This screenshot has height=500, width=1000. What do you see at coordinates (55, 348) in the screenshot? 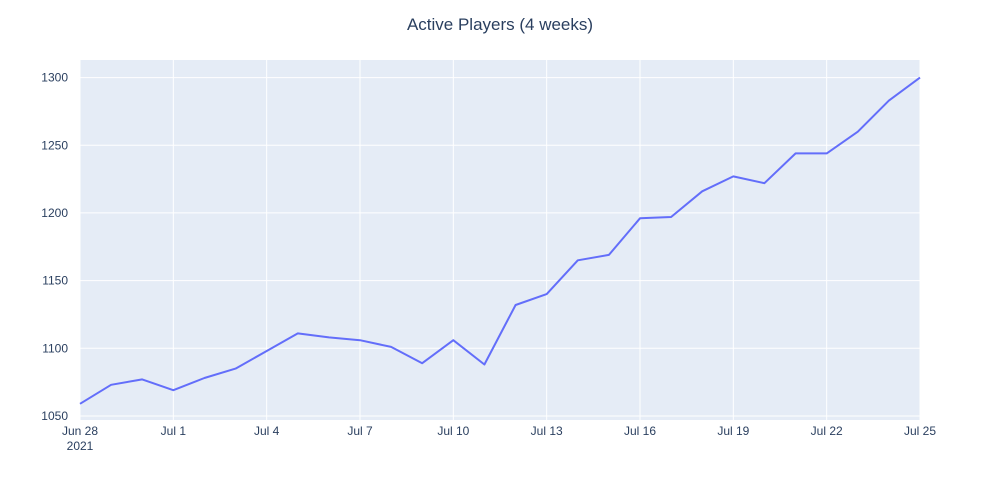
I see `y-tick-label: 1100` at bounding box center [55, 348].